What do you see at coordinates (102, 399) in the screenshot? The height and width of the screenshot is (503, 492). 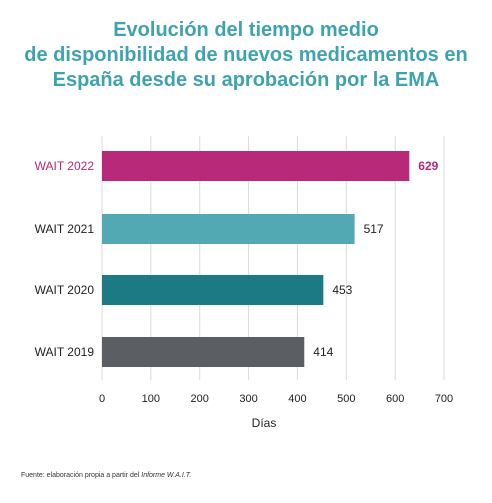 I see `x-tick-label: 0` at bounding box center [102, 399].